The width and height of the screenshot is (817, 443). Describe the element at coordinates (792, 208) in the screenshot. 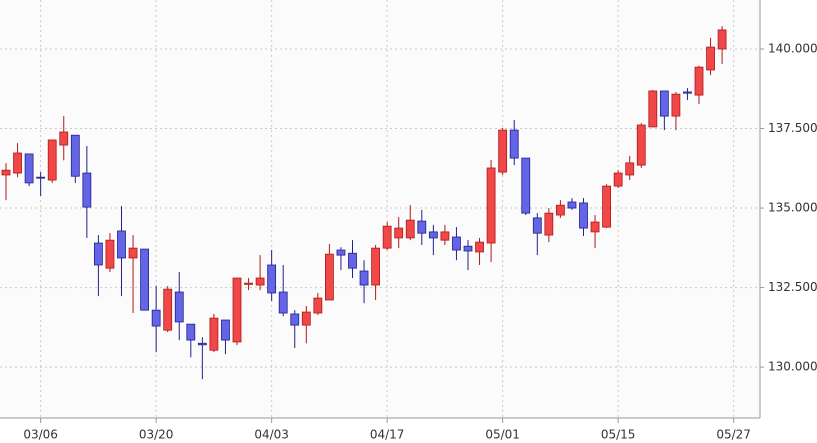

I see `y-tick-label: 135.000` at that location.